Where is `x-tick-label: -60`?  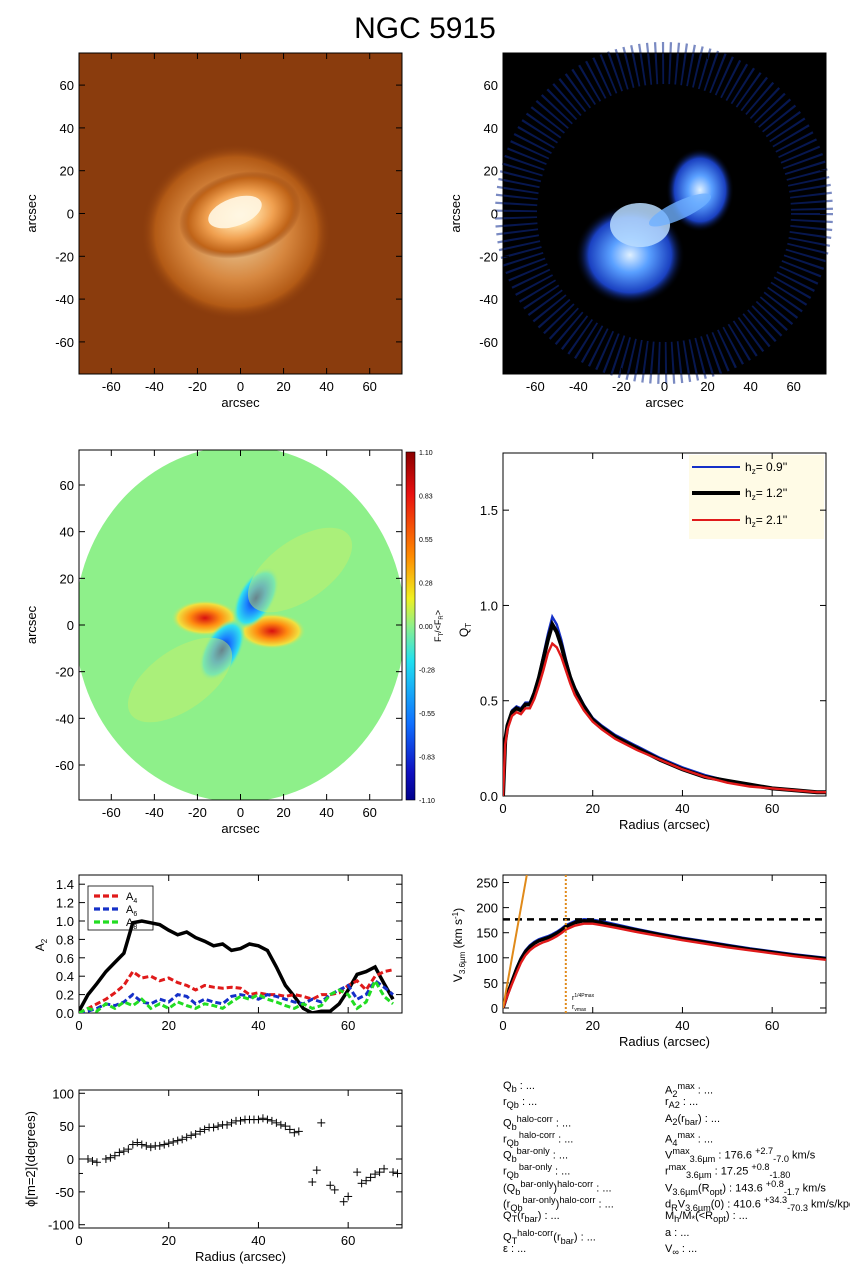
x-tick-label: -60 is located at coordinates (535, 386).